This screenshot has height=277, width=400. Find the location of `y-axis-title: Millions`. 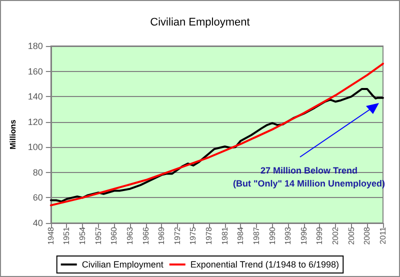

y-axis-title: Millions is located at coordinates (13, 134).